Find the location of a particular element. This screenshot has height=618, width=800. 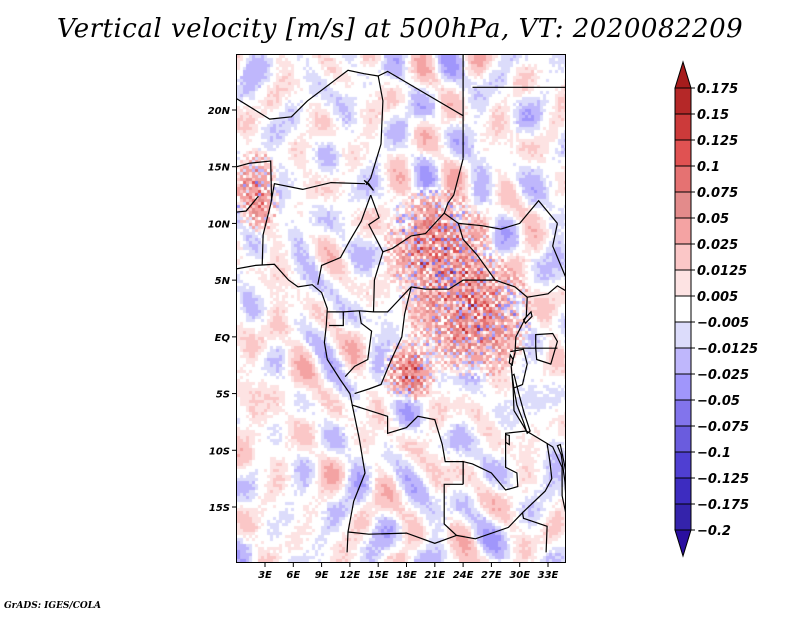

footer-credit: GrADS: IGES/COLA is located at coordinates (53, 606).